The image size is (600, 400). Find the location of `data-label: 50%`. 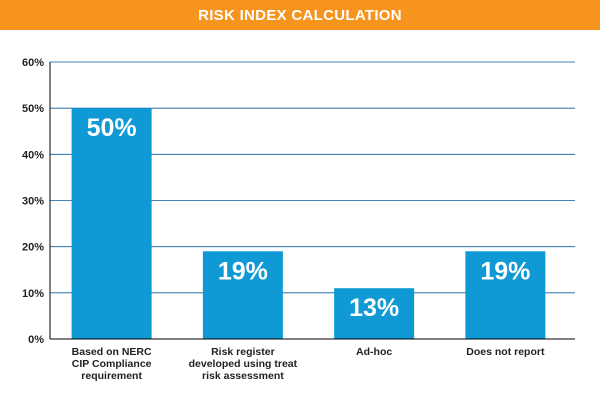

data-label: 50% is located at coordinates (112, 128).